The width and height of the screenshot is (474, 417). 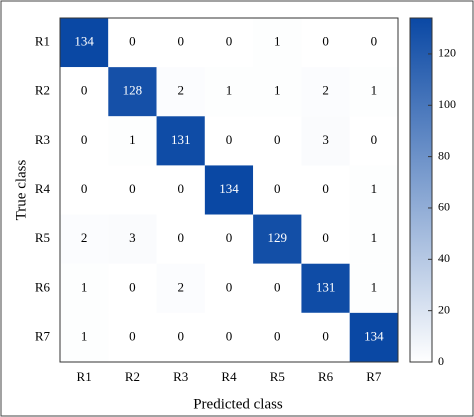 What do you see at coordinates (444, 155) in the screenshot?
I see `colorbar-tick-label: 80` at bounding box center [444, 155].